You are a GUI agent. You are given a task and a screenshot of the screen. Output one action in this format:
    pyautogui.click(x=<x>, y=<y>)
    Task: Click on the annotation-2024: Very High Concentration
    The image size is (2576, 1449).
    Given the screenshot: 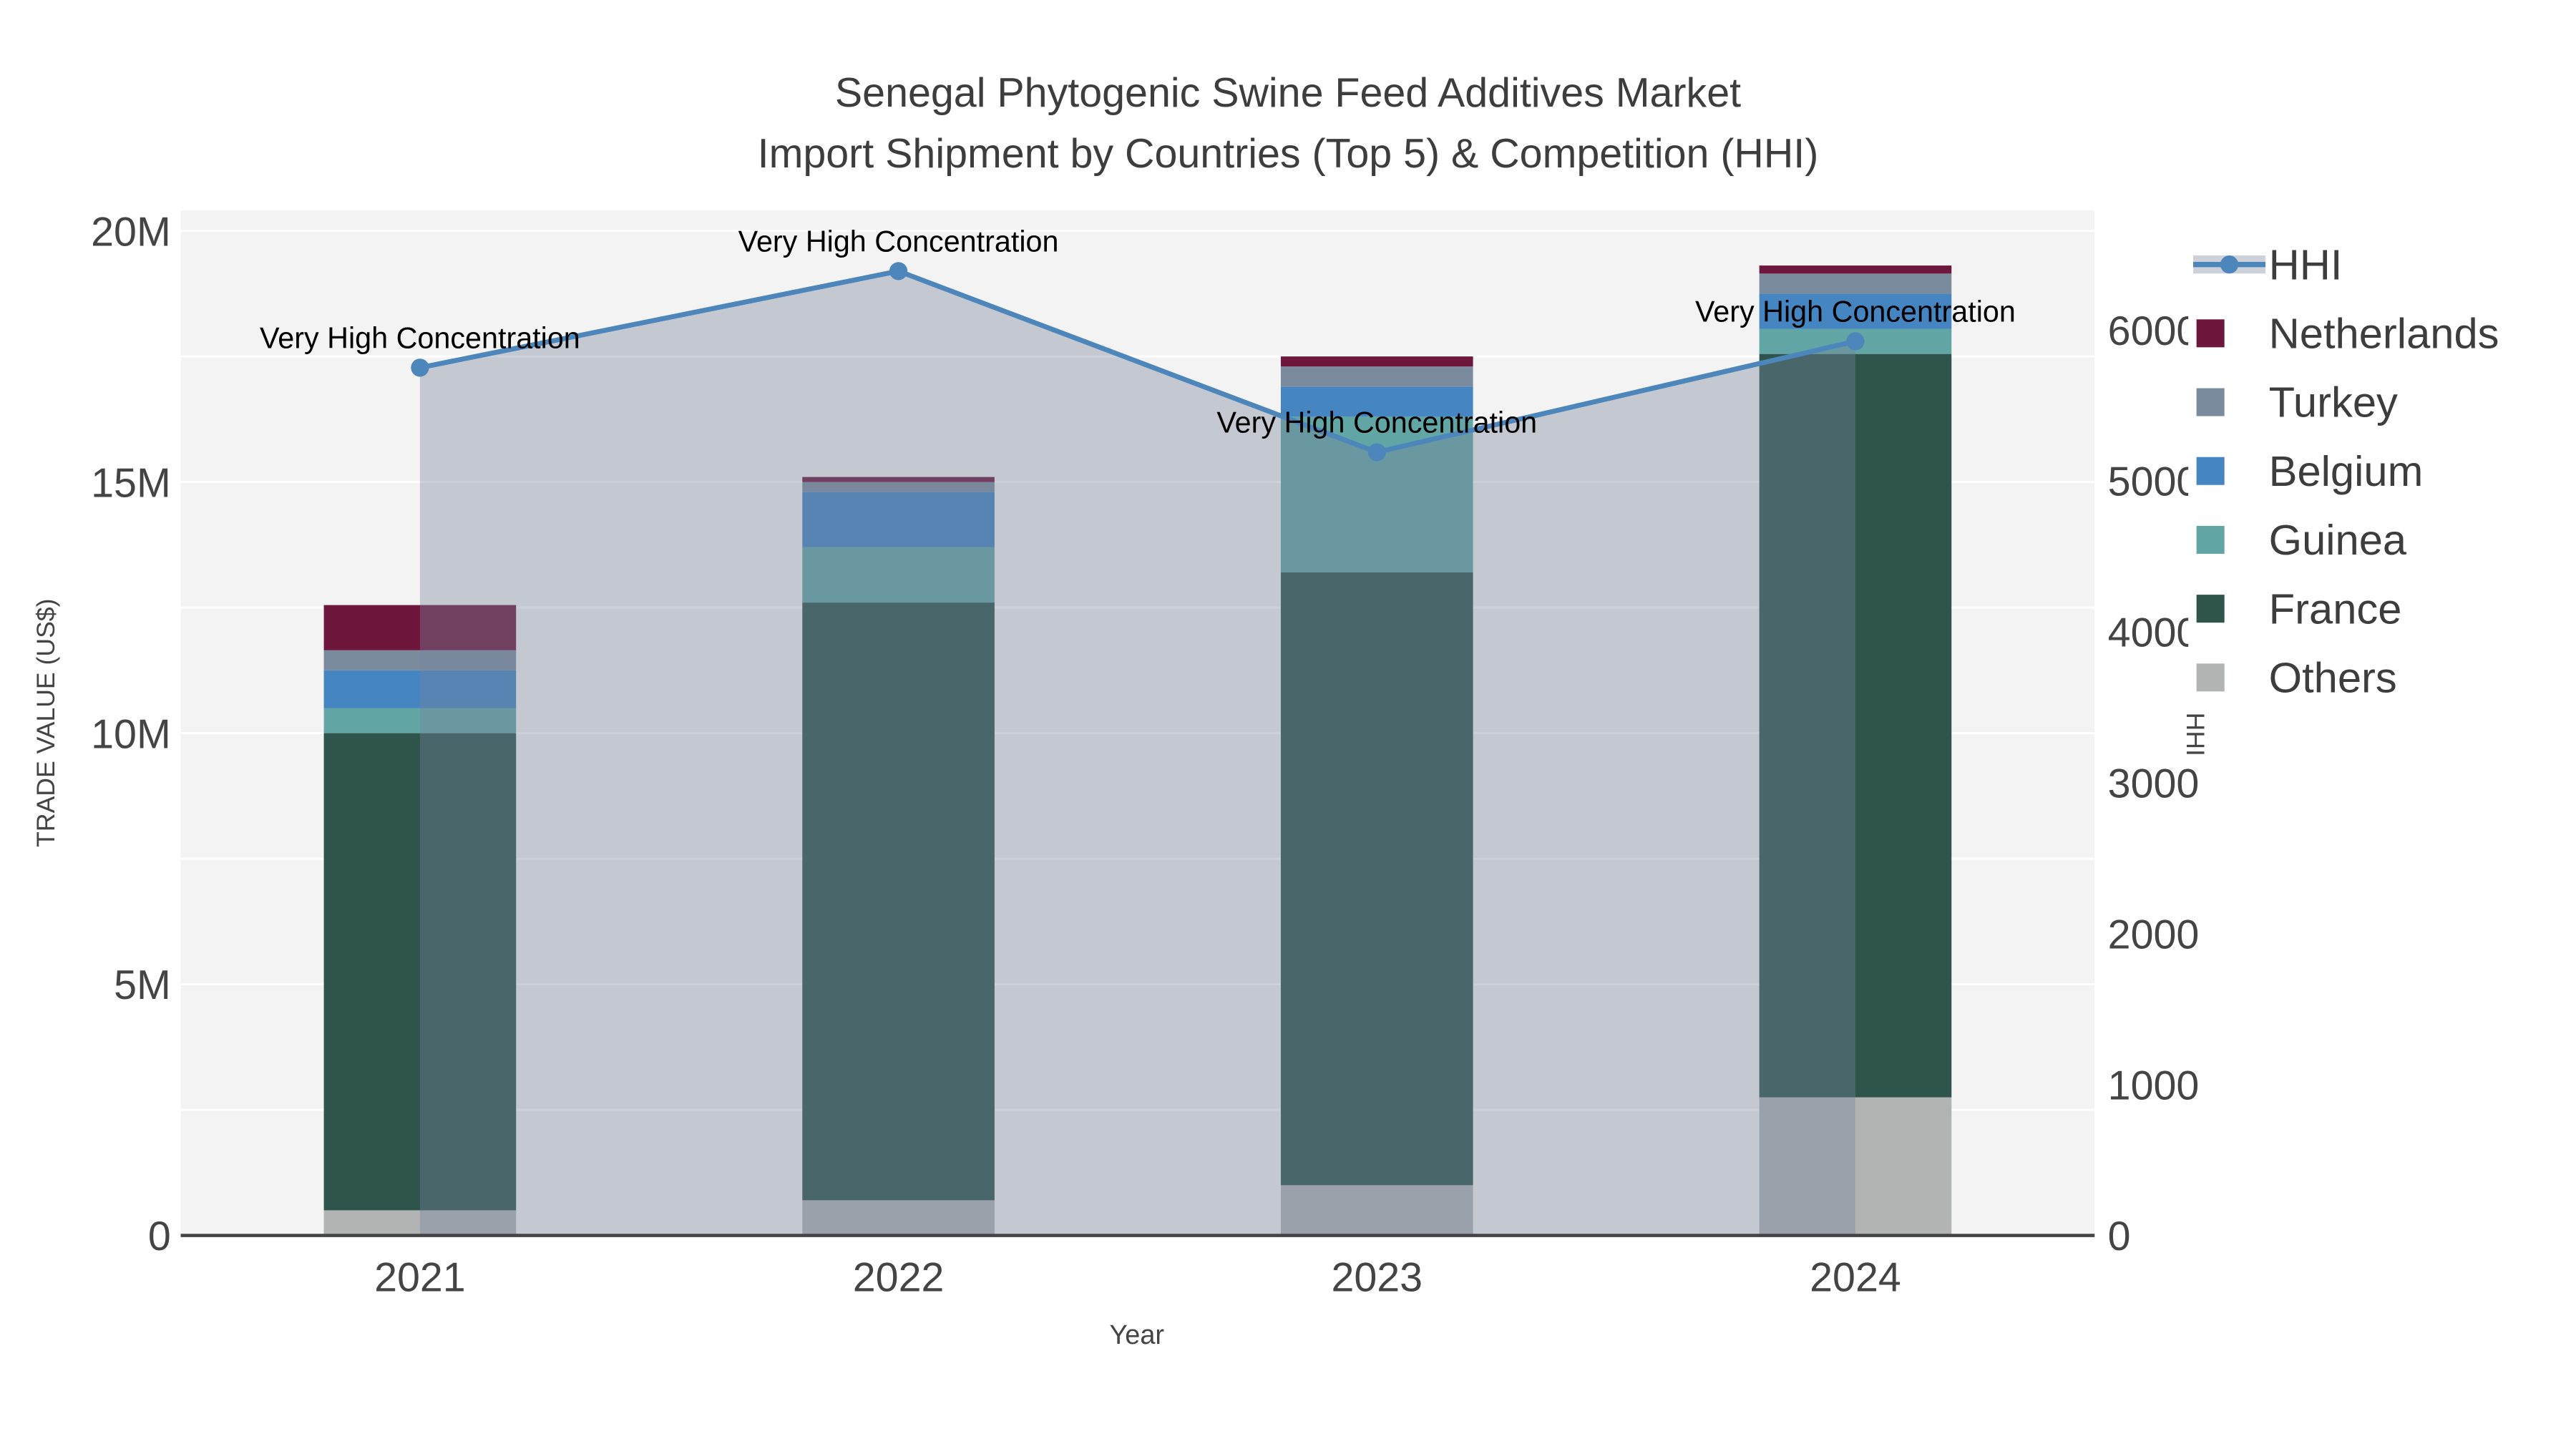 What is the action you would take?
    pyautogui.click(x=1855, y=311)
    